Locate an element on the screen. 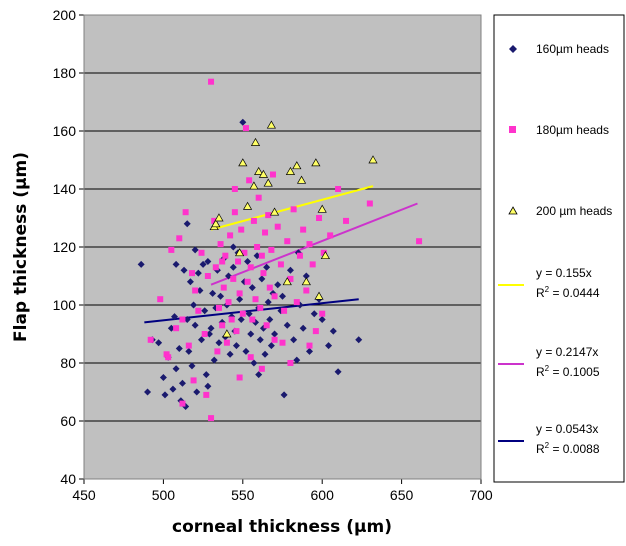 This screenshot has width=626, height=546. legend-eq-200: y = 0.155x is located at coordinates (564, 273).